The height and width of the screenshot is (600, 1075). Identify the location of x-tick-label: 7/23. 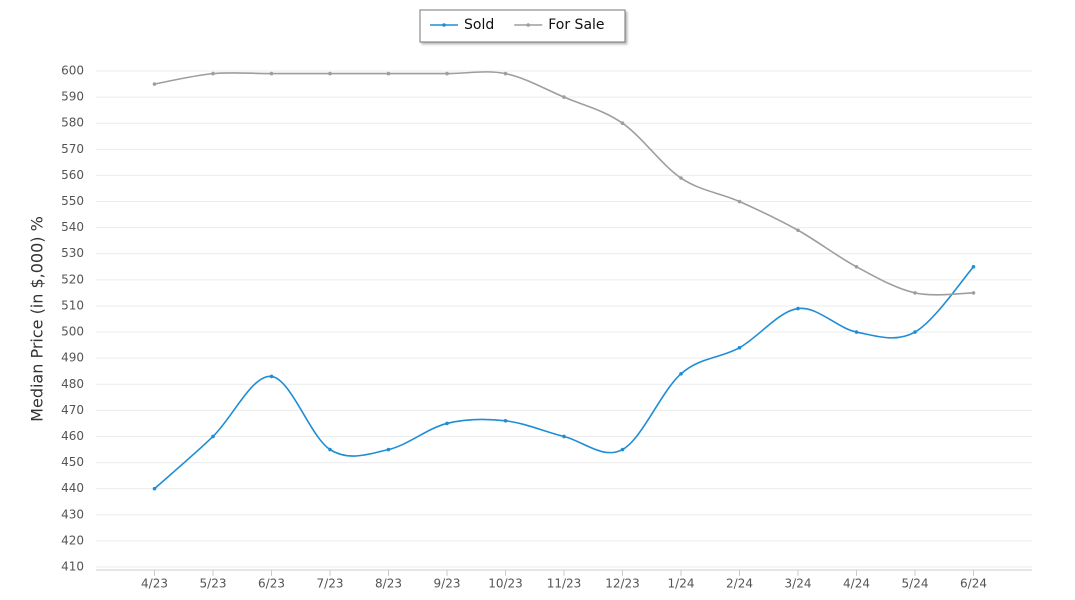
(330, 584).